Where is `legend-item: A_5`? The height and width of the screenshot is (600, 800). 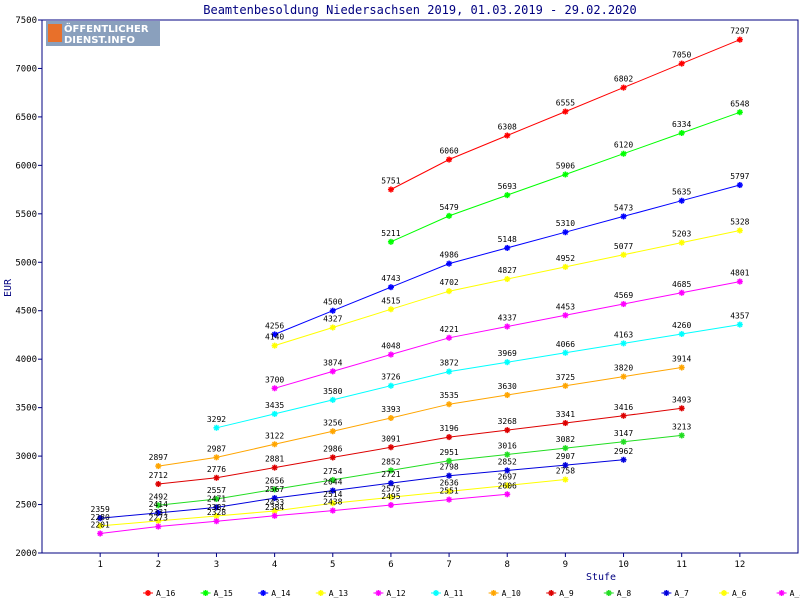
legend-item: A_5 is located at coordinates (788, 593).